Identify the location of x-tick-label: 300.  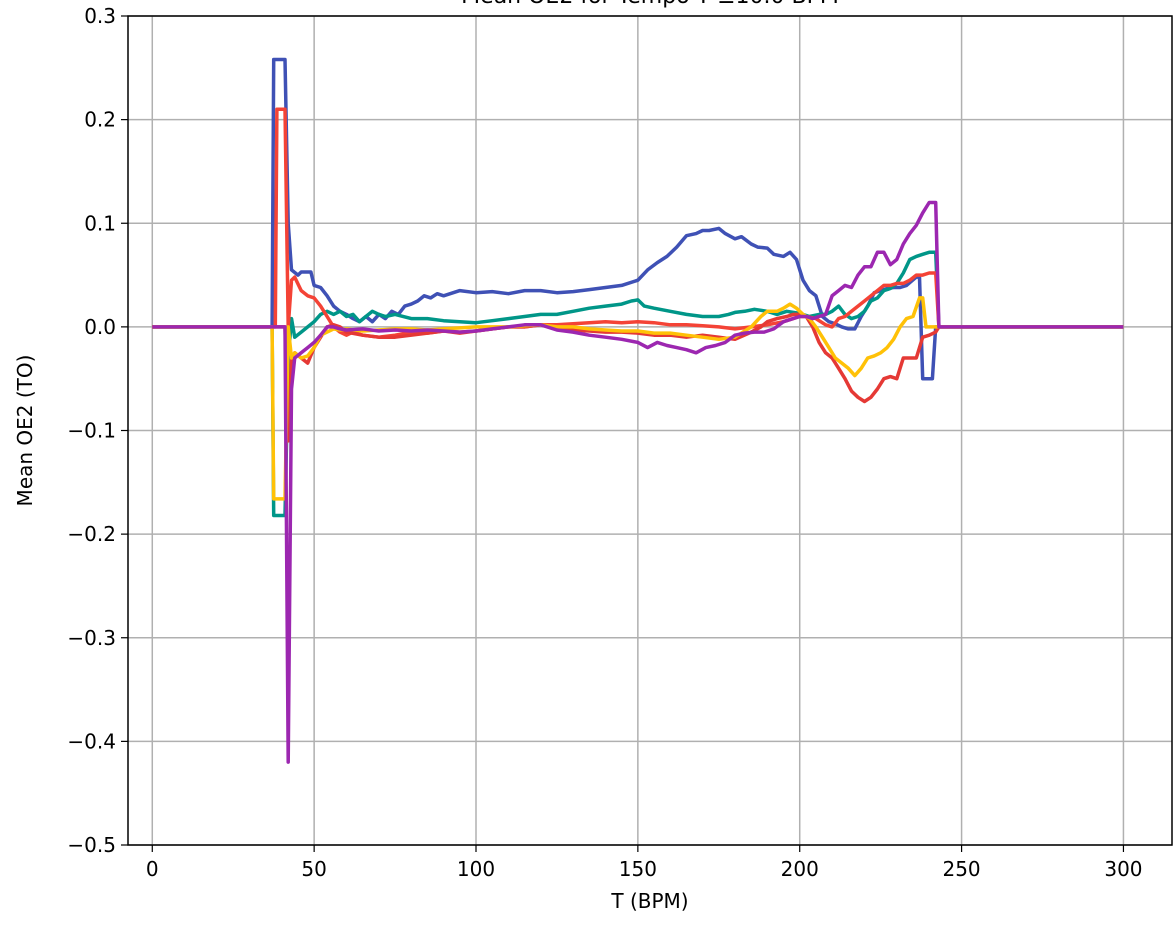
(1123, 869).